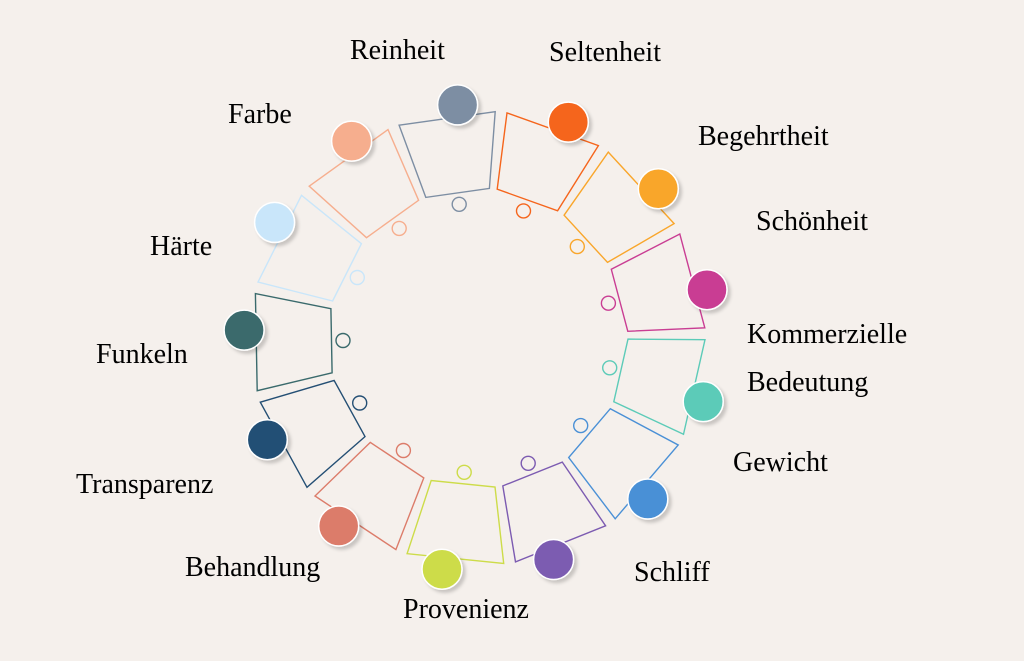 This screenshot has width=1024, height=661. Describe the element at coordinates (464, 472) in the screenshot. I see `segment-connector-provenienz` at that location.